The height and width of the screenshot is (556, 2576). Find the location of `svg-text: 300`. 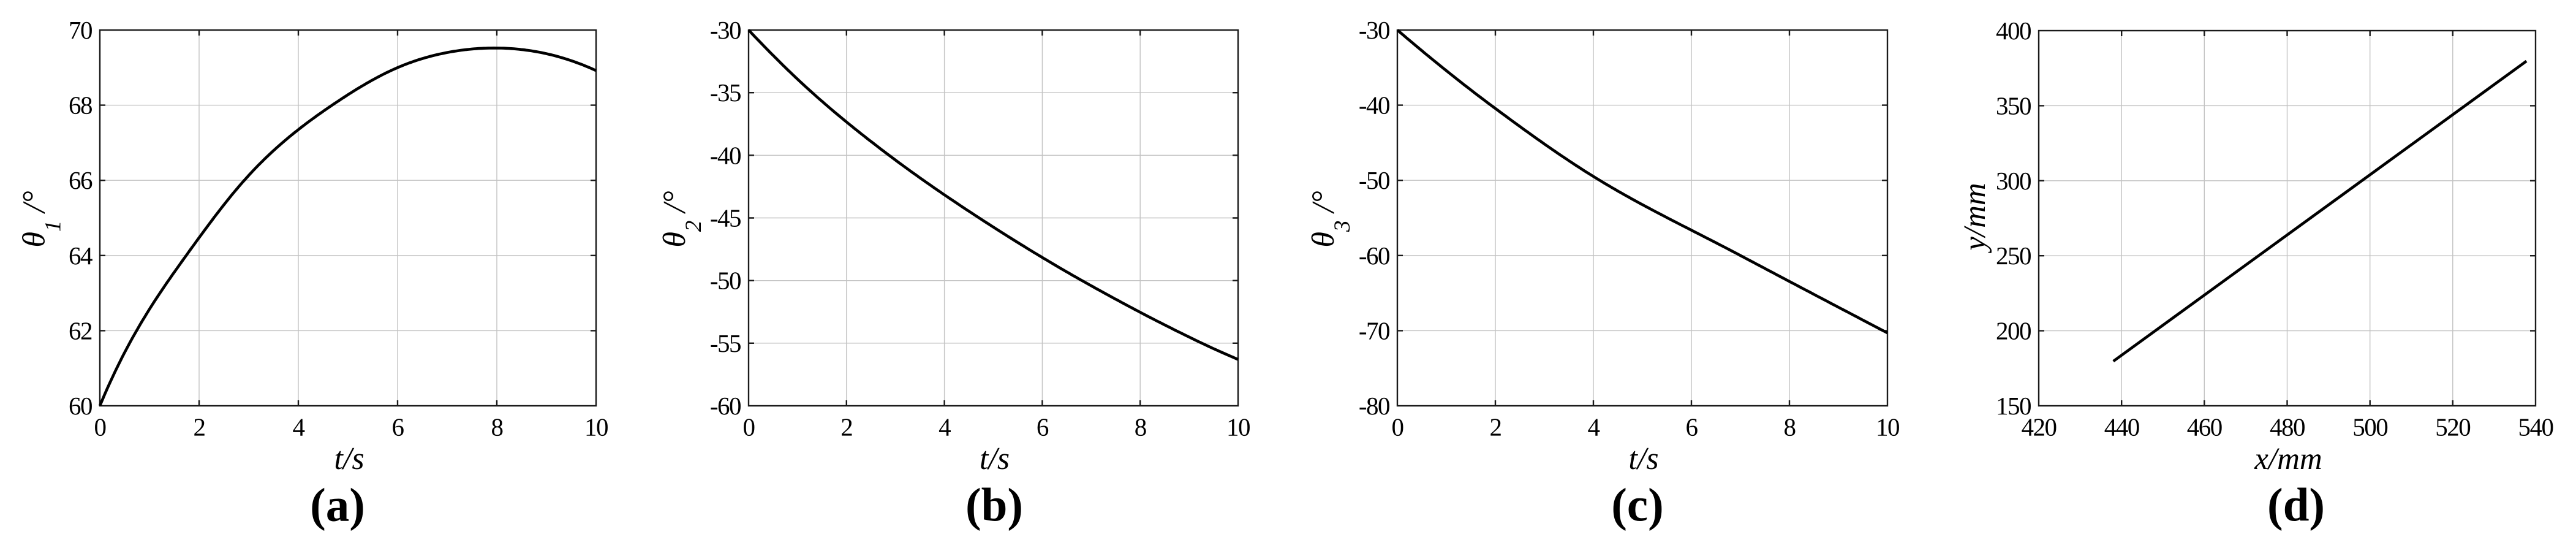

svg-text: 300 is located at coordinates (2013, 181).